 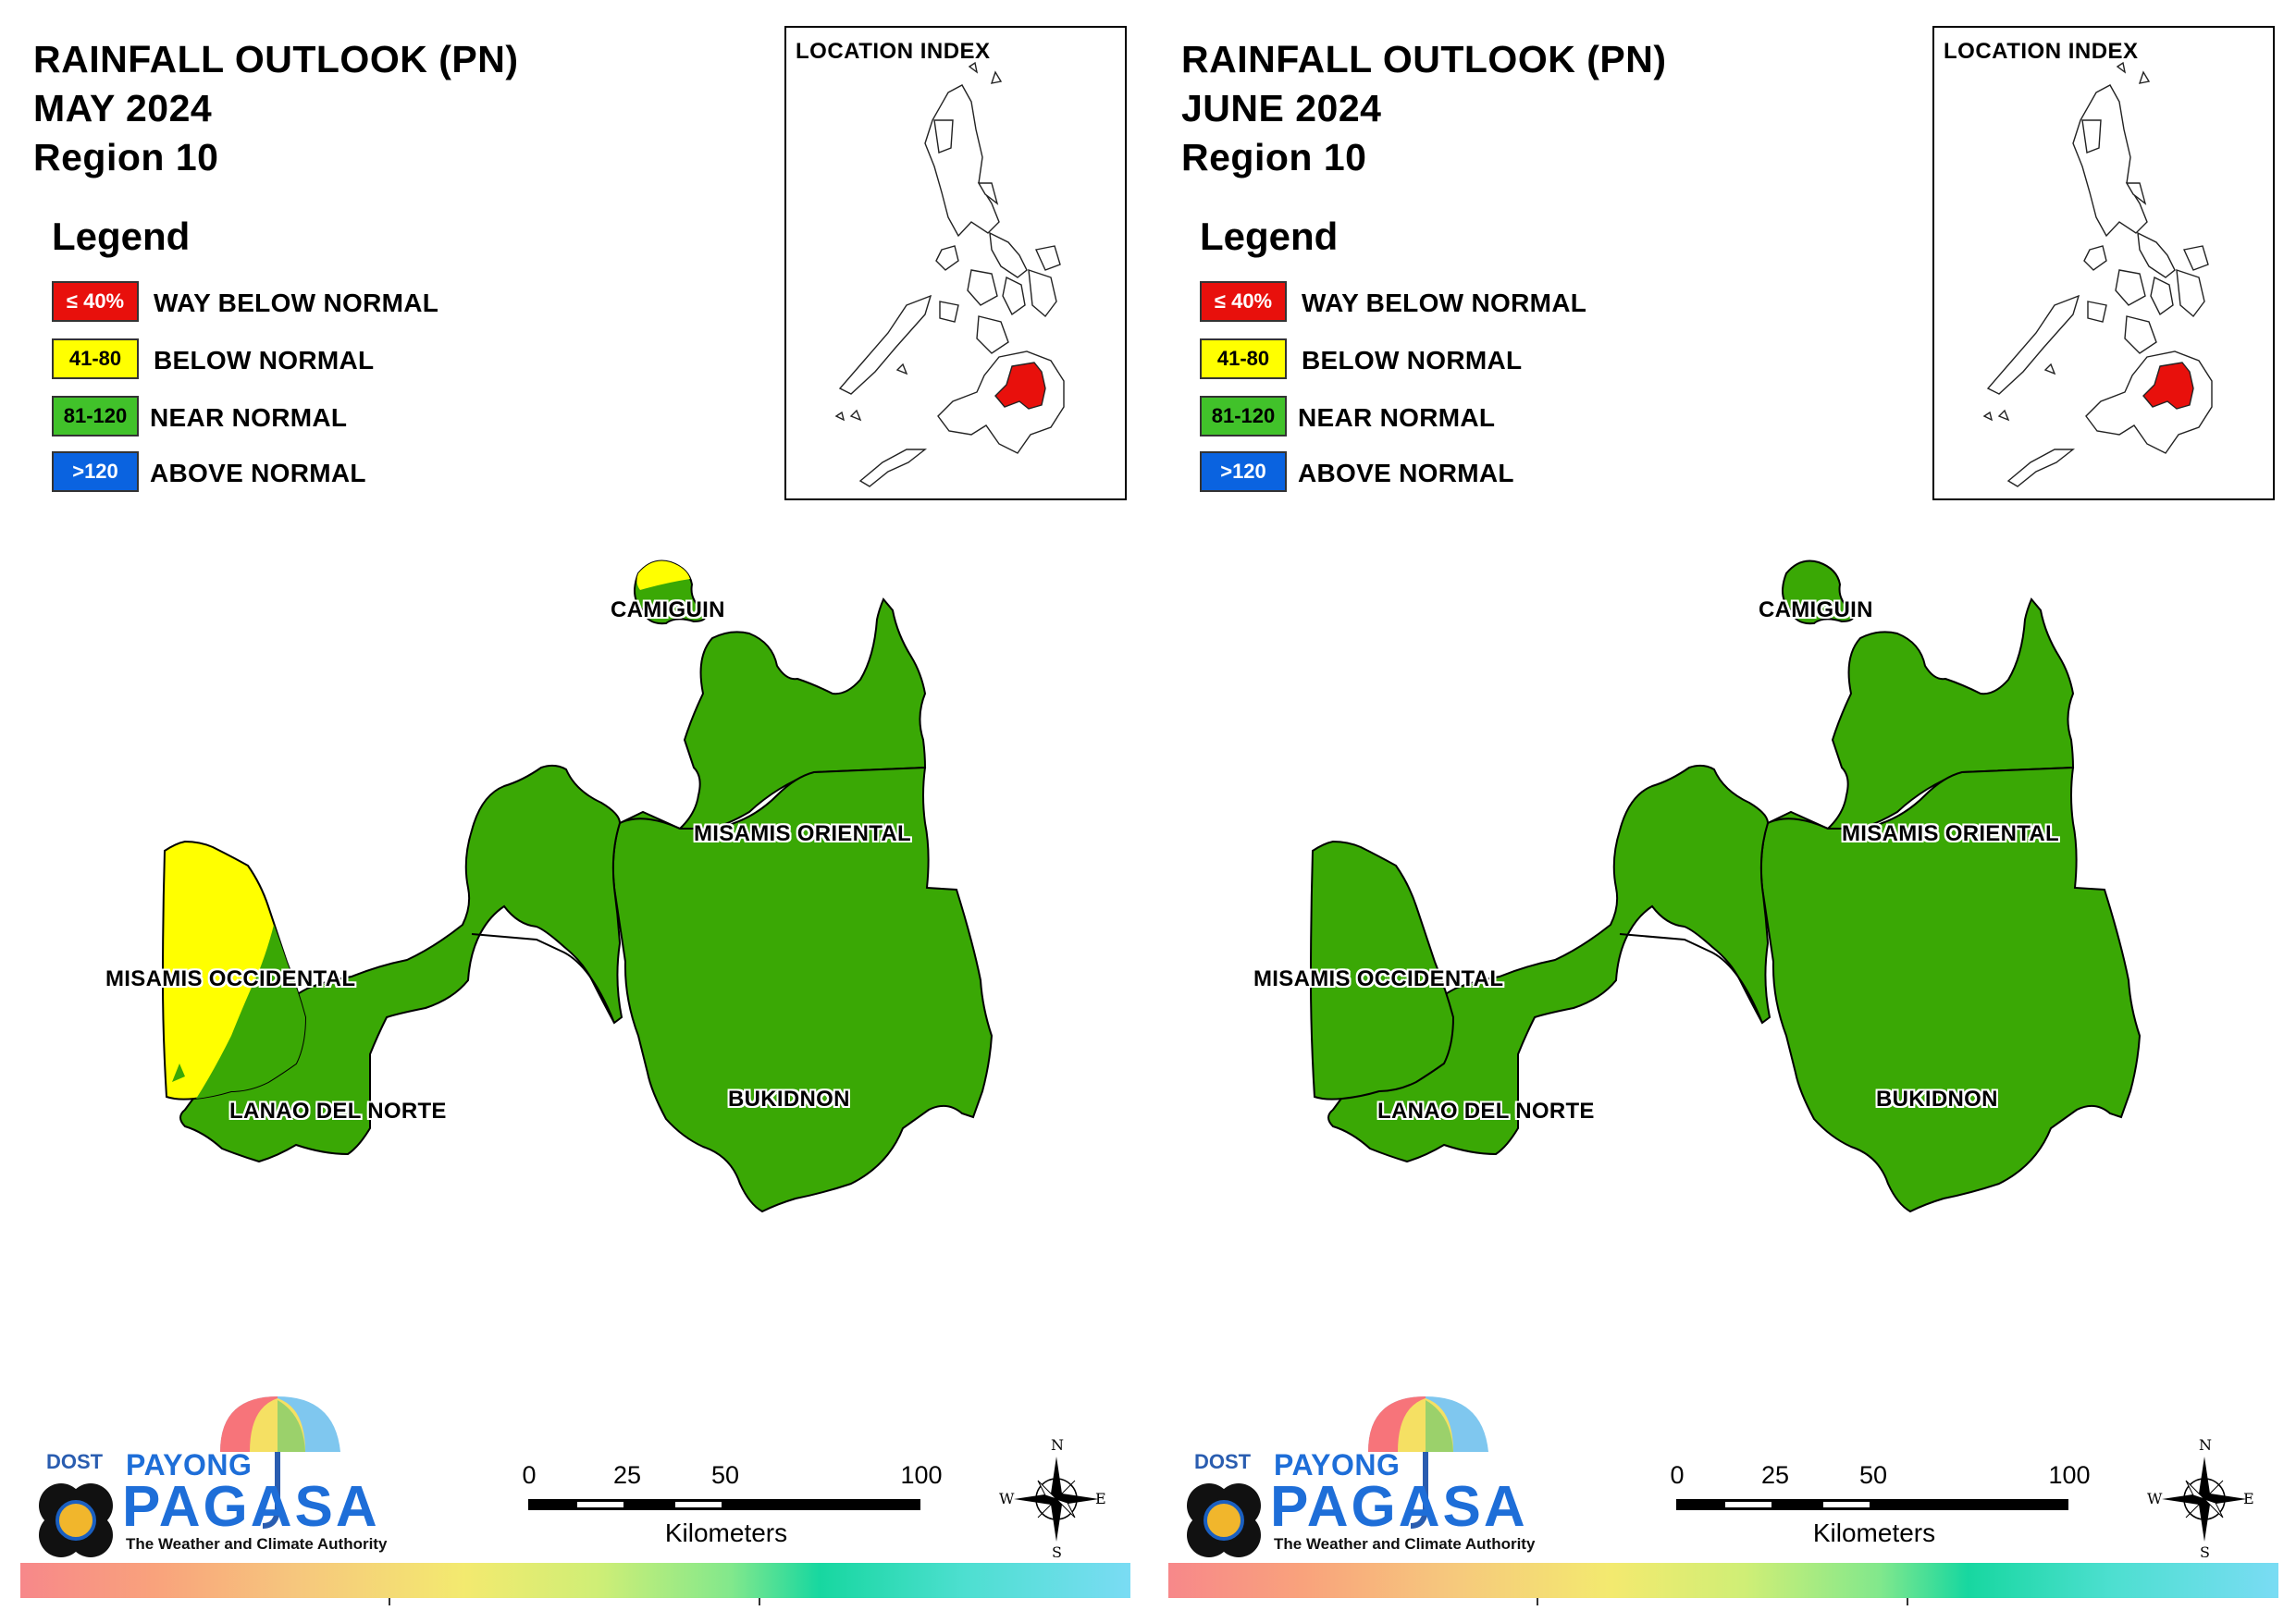 What do you see at coordinates (1818, 592) in the screenshot?
I see `camiguin-shape` at bounding box center [1818, 592].